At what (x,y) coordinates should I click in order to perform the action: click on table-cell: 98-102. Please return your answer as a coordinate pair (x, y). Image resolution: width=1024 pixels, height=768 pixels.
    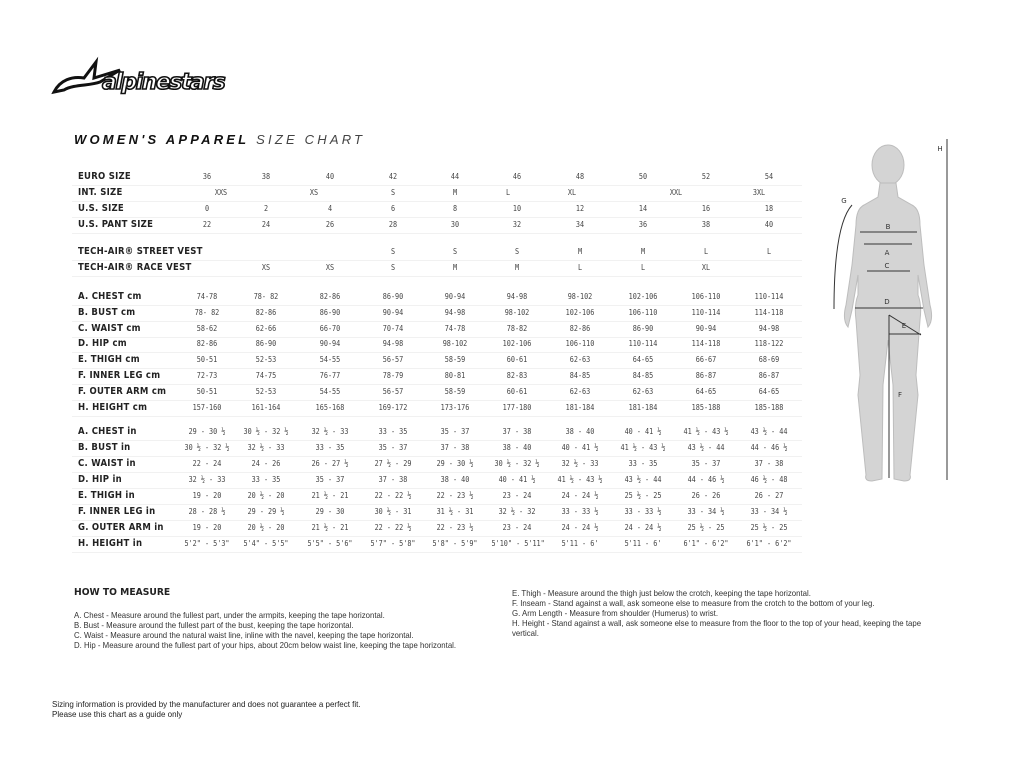
    Looking at the image, I should click on (517, 312).